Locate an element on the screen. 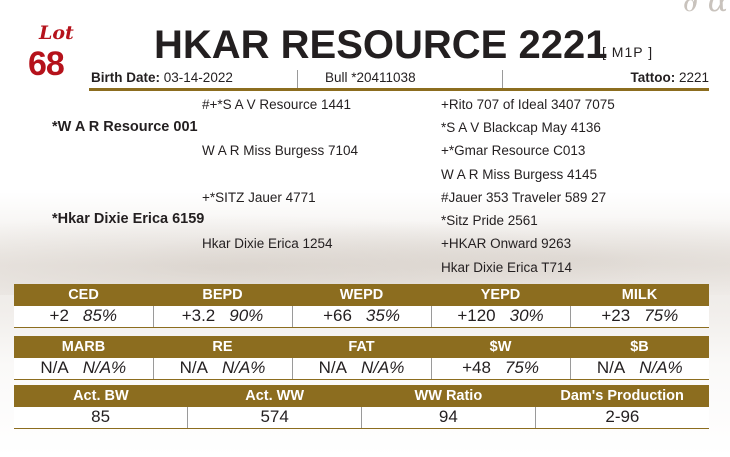 This screenshot has height=457, width=730. pedigree-g6: *Sitz Pride 2561 is located at coordinates (489, 220).